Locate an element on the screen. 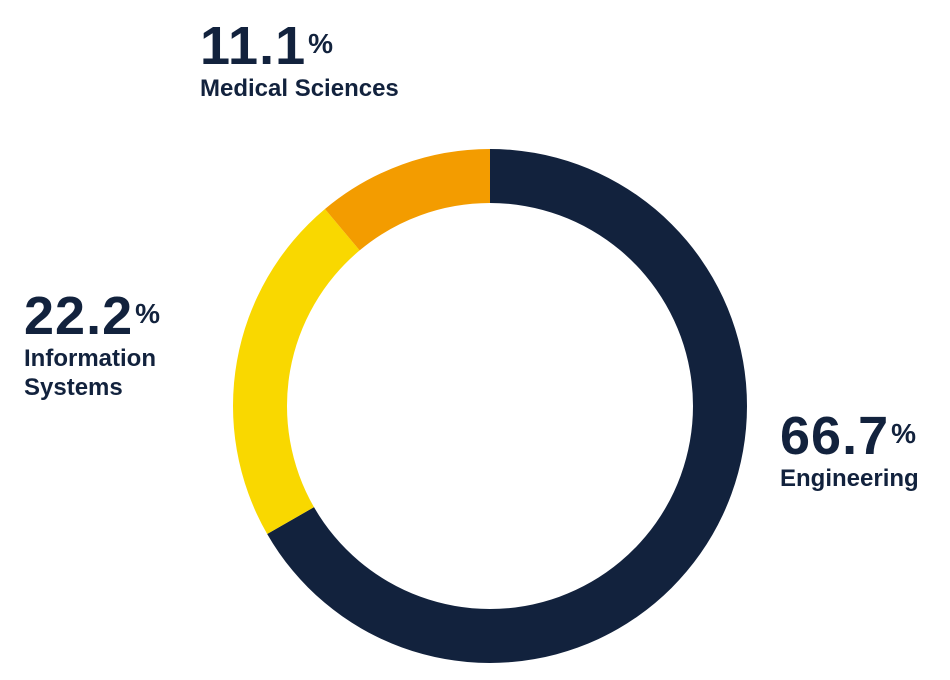 The image size is (950, 680). segment-label: 11.1% Medical Sciences is located at coordinates (330, 60).